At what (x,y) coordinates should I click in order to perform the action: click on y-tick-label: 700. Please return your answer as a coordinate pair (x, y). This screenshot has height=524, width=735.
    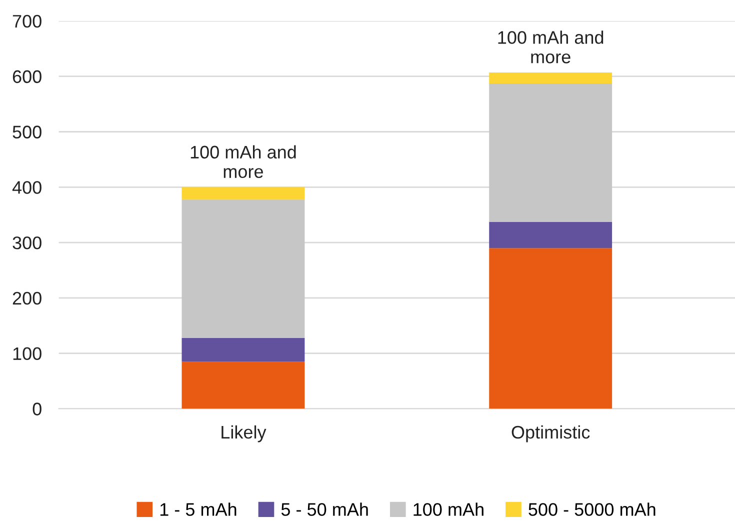
    Looking at the image, I should click on (27, 21).